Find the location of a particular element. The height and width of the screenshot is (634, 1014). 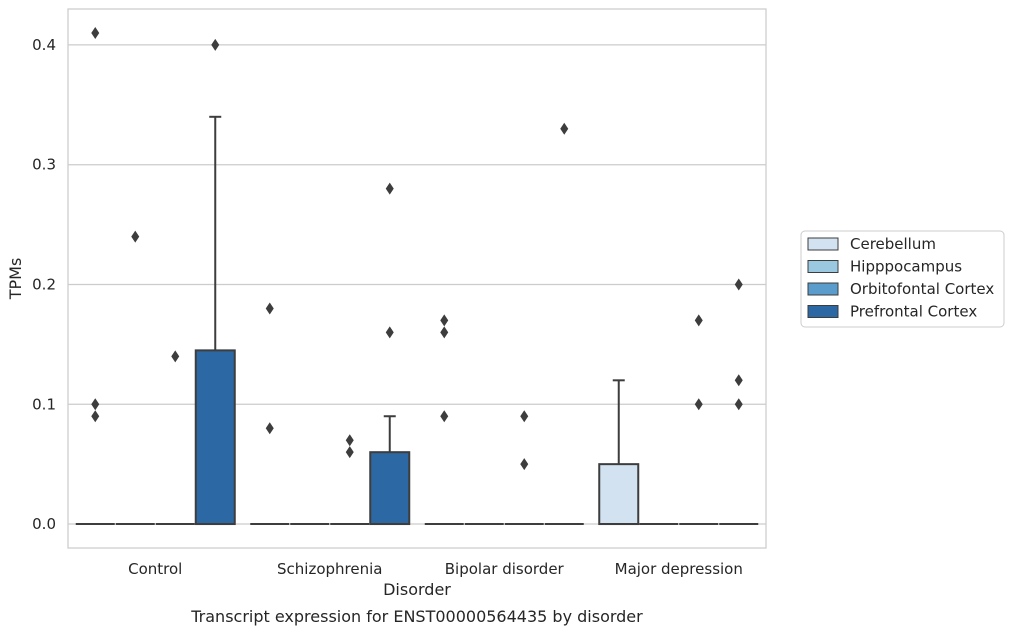

y-tick-label: 0.0 is located at coordinates (44, 524).